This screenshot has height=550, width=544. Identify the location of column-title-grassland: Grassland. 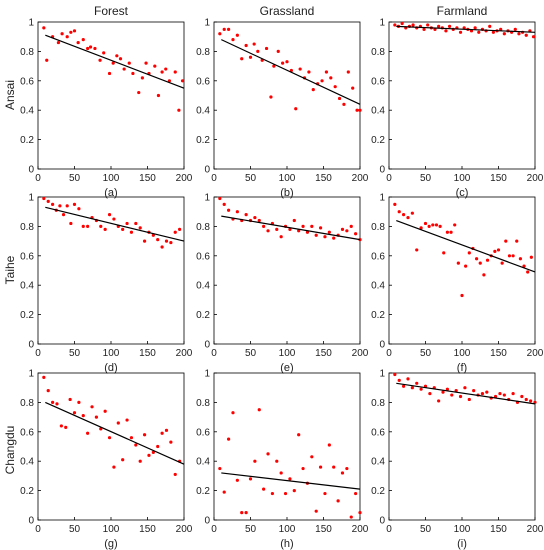
(287, 11).